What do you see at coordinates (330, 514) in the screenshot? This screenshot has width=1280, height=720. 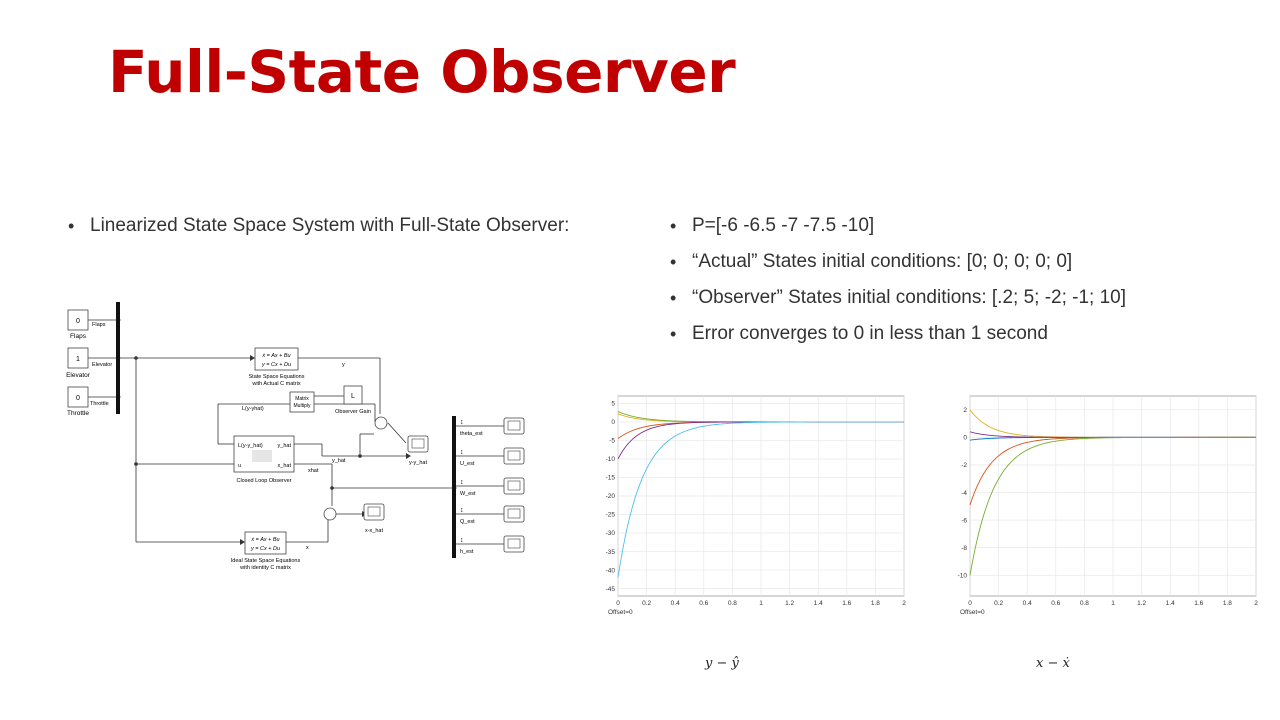 I see `sum-block-x-error` at bounding box center [330, 514].